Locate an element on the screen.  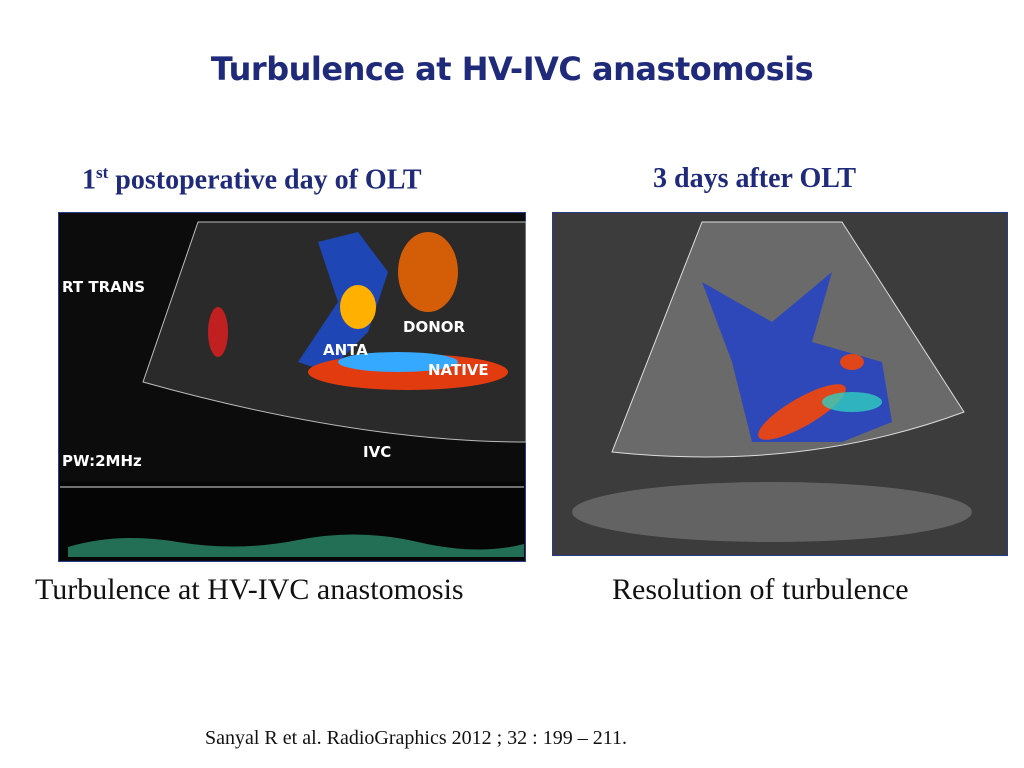
heading-superscript: st is located at coordinates (102, 172).